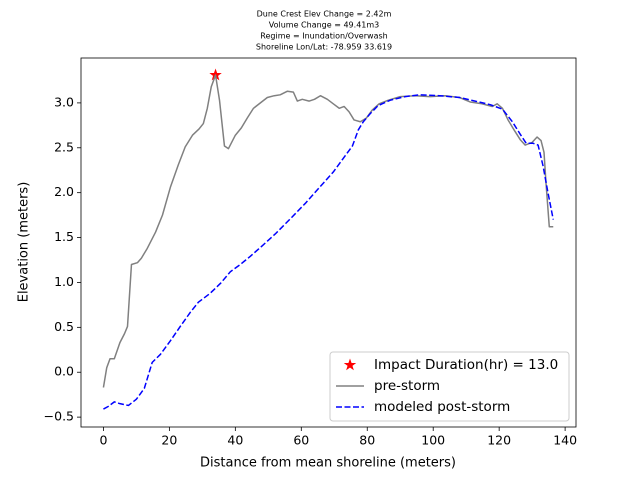  I want to click on y-tick-label: 1.5, so click(64, 236).